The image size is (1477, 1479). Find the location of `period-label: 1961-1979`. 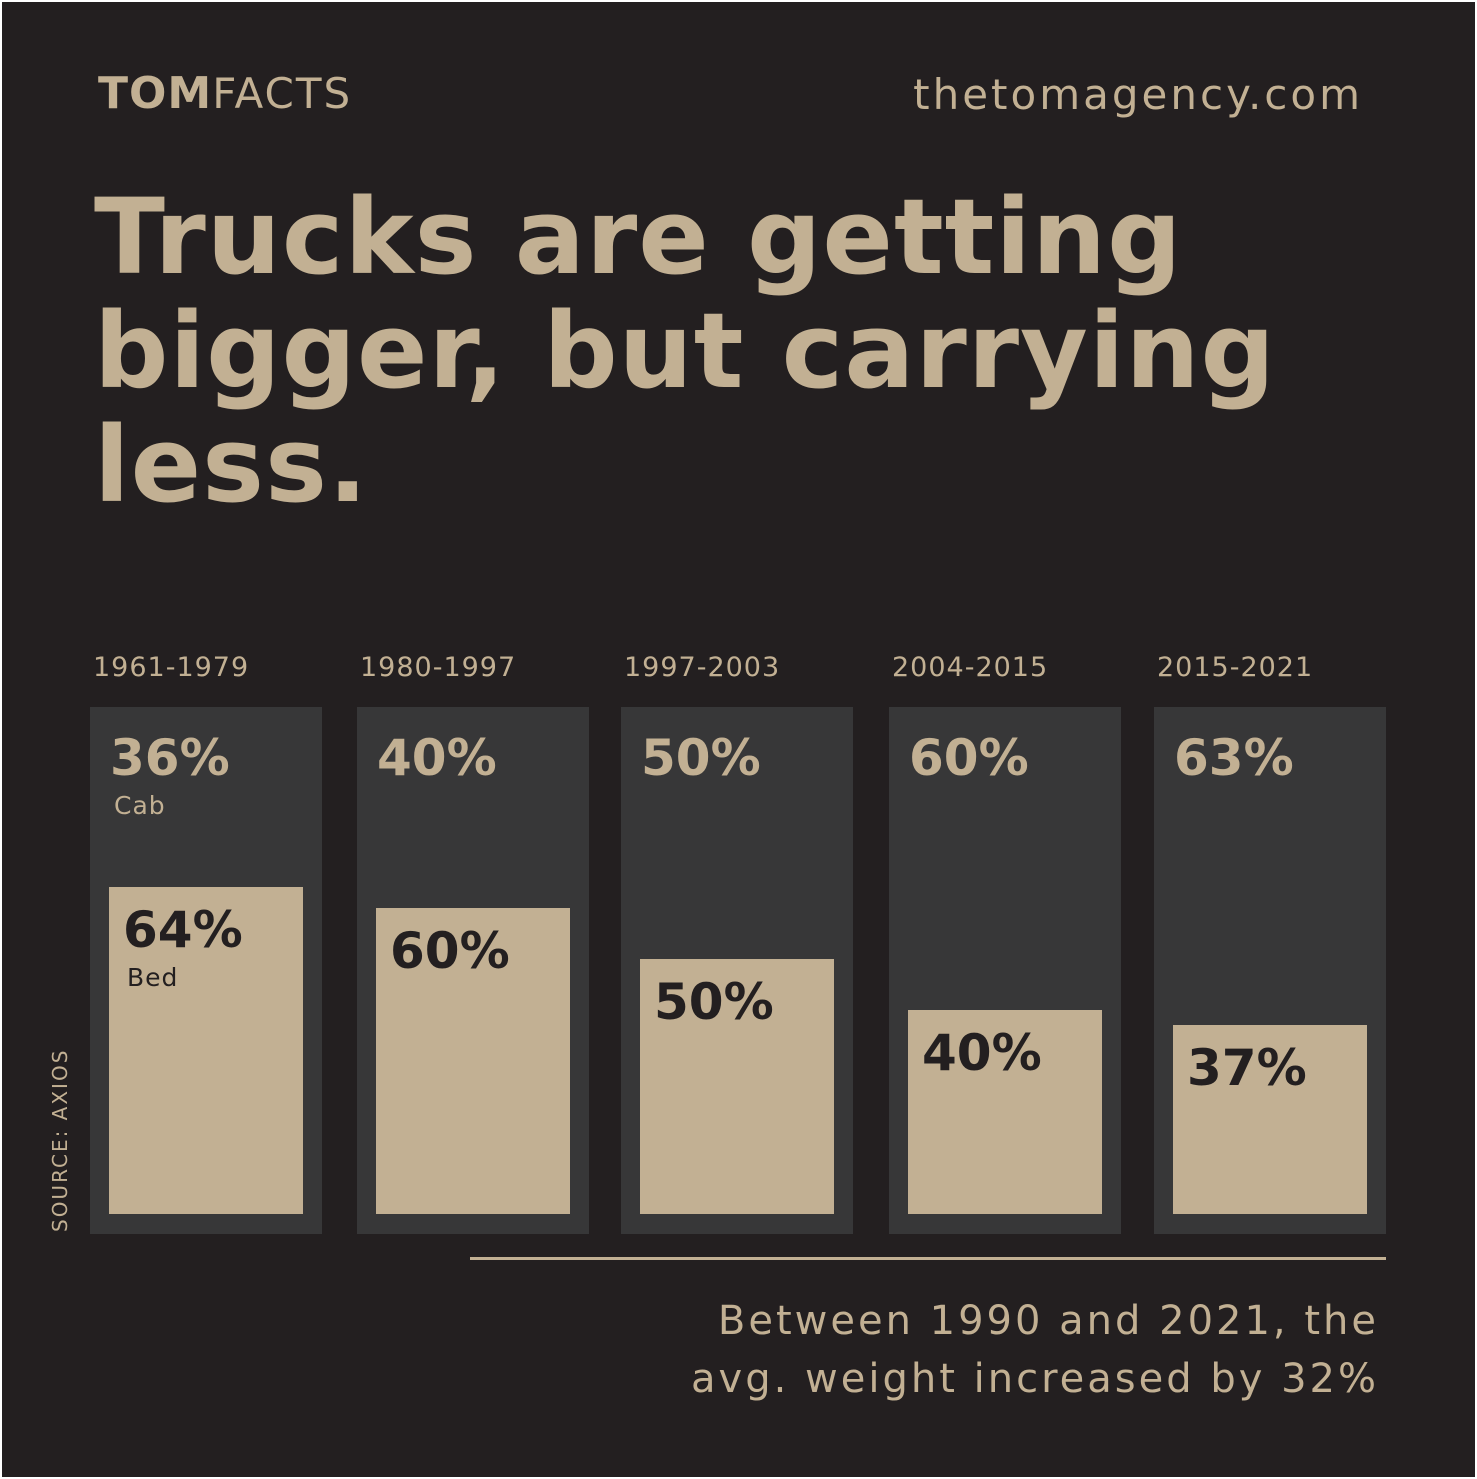

period-label: 1961-1979 is located at coordinates (171, 667).